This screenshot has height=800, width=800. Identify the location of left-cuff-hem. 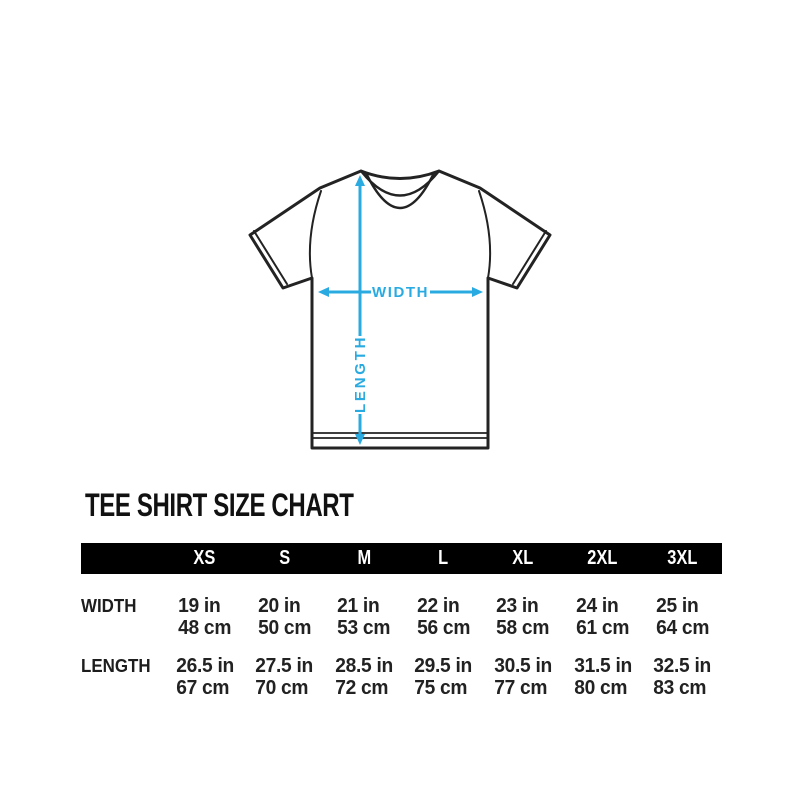
(270, 257).